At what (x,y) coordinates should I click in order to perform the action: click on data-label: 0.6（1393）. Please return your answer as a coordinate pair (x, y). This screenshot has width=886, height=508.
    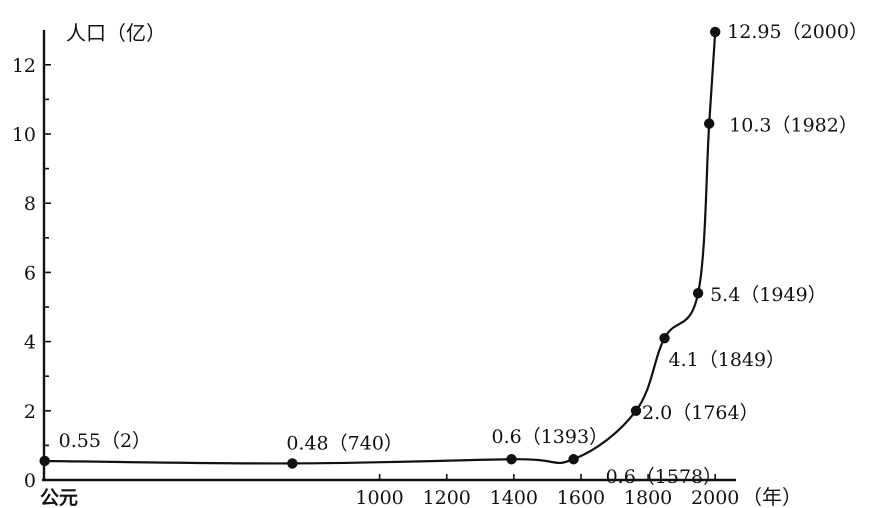
    Looking at the image, I should click on (550, 437).